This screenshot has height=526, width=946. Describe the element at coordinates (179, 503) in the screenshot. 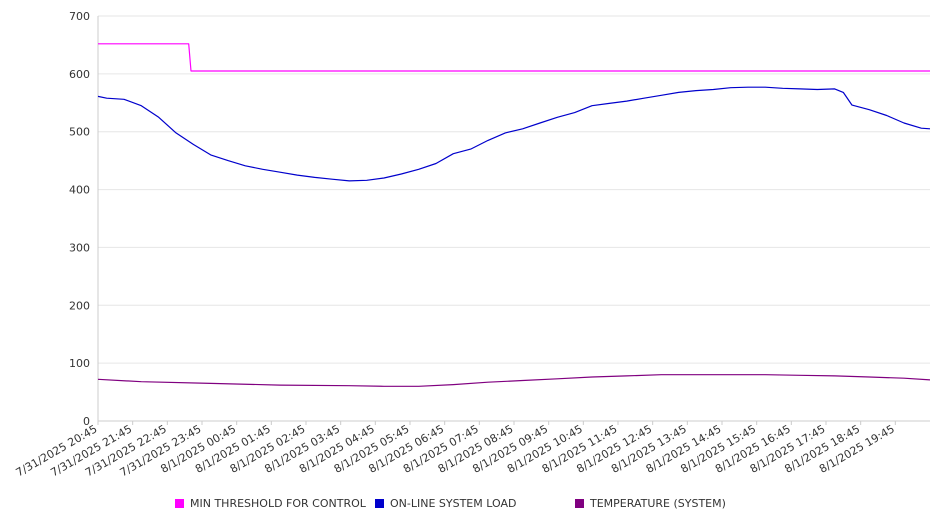

I see `legend-swatch-min-threshold` at that location.